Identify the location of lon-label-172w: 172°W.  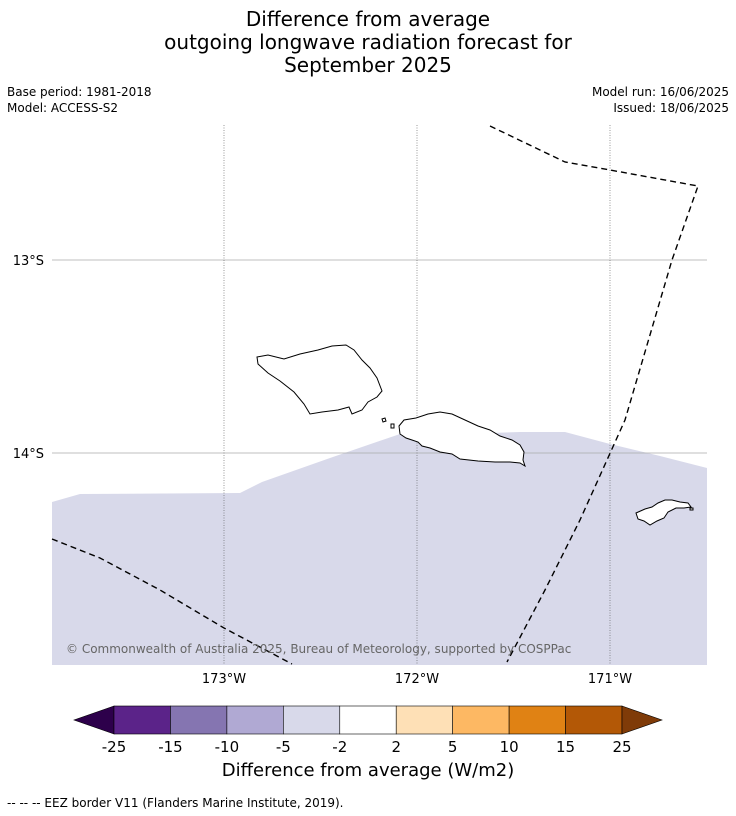
(417, 679).